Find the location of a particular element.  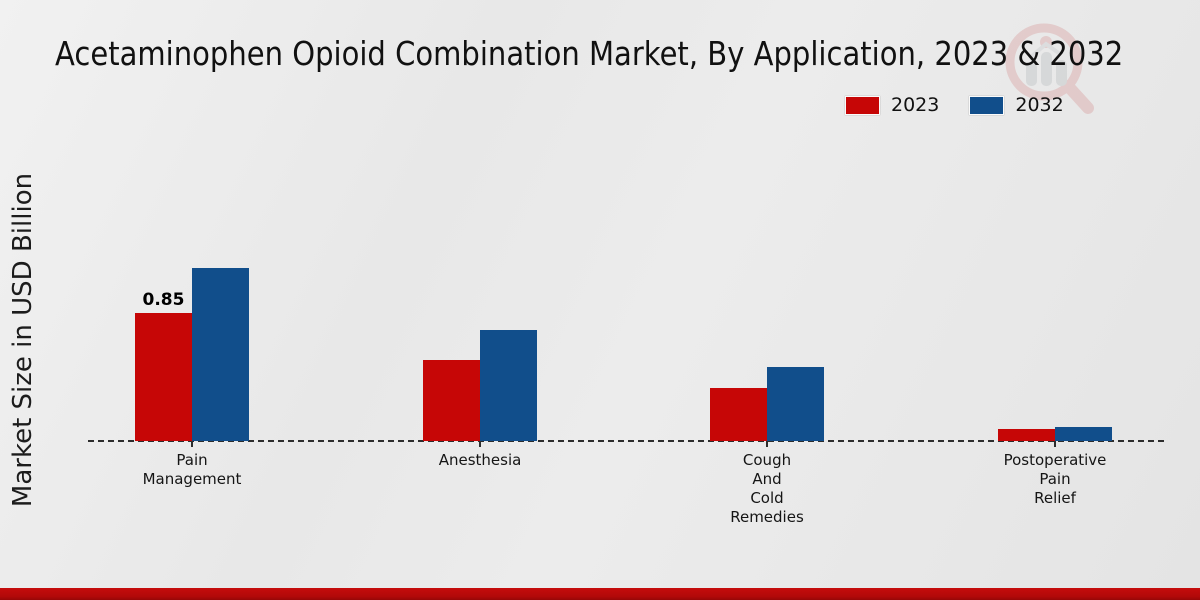

legend: 2023 2032 is located at coordinates (954, 105).